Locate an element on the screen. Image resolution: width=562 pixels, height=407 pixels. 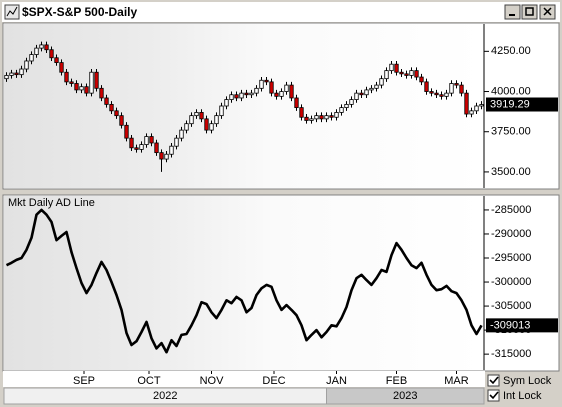
y-tick-label: -315000 is located at coordinates (511, 354).